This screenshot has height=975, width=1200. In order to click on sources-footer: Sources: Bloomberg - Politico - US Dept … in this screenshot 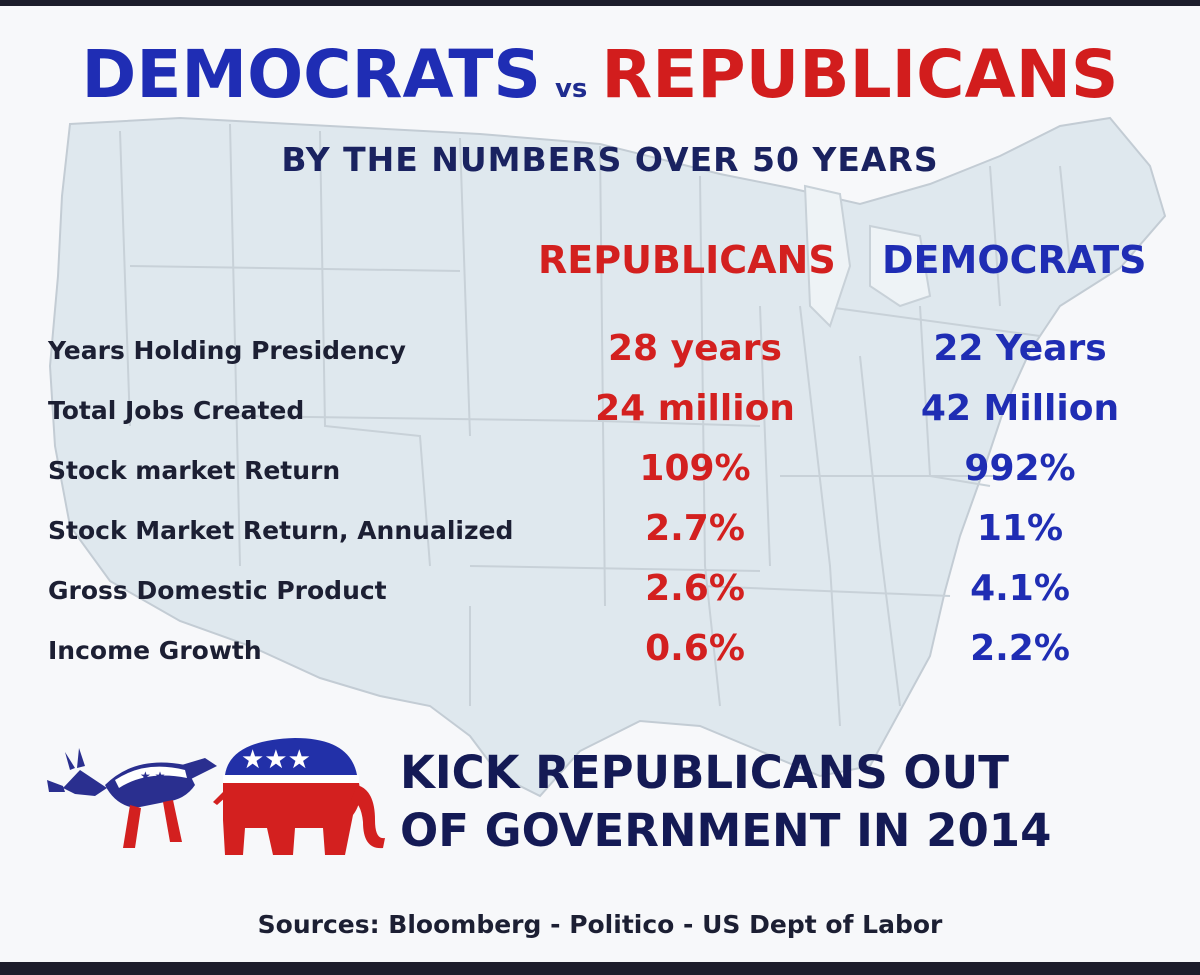, I will do `click(600, 924)`.